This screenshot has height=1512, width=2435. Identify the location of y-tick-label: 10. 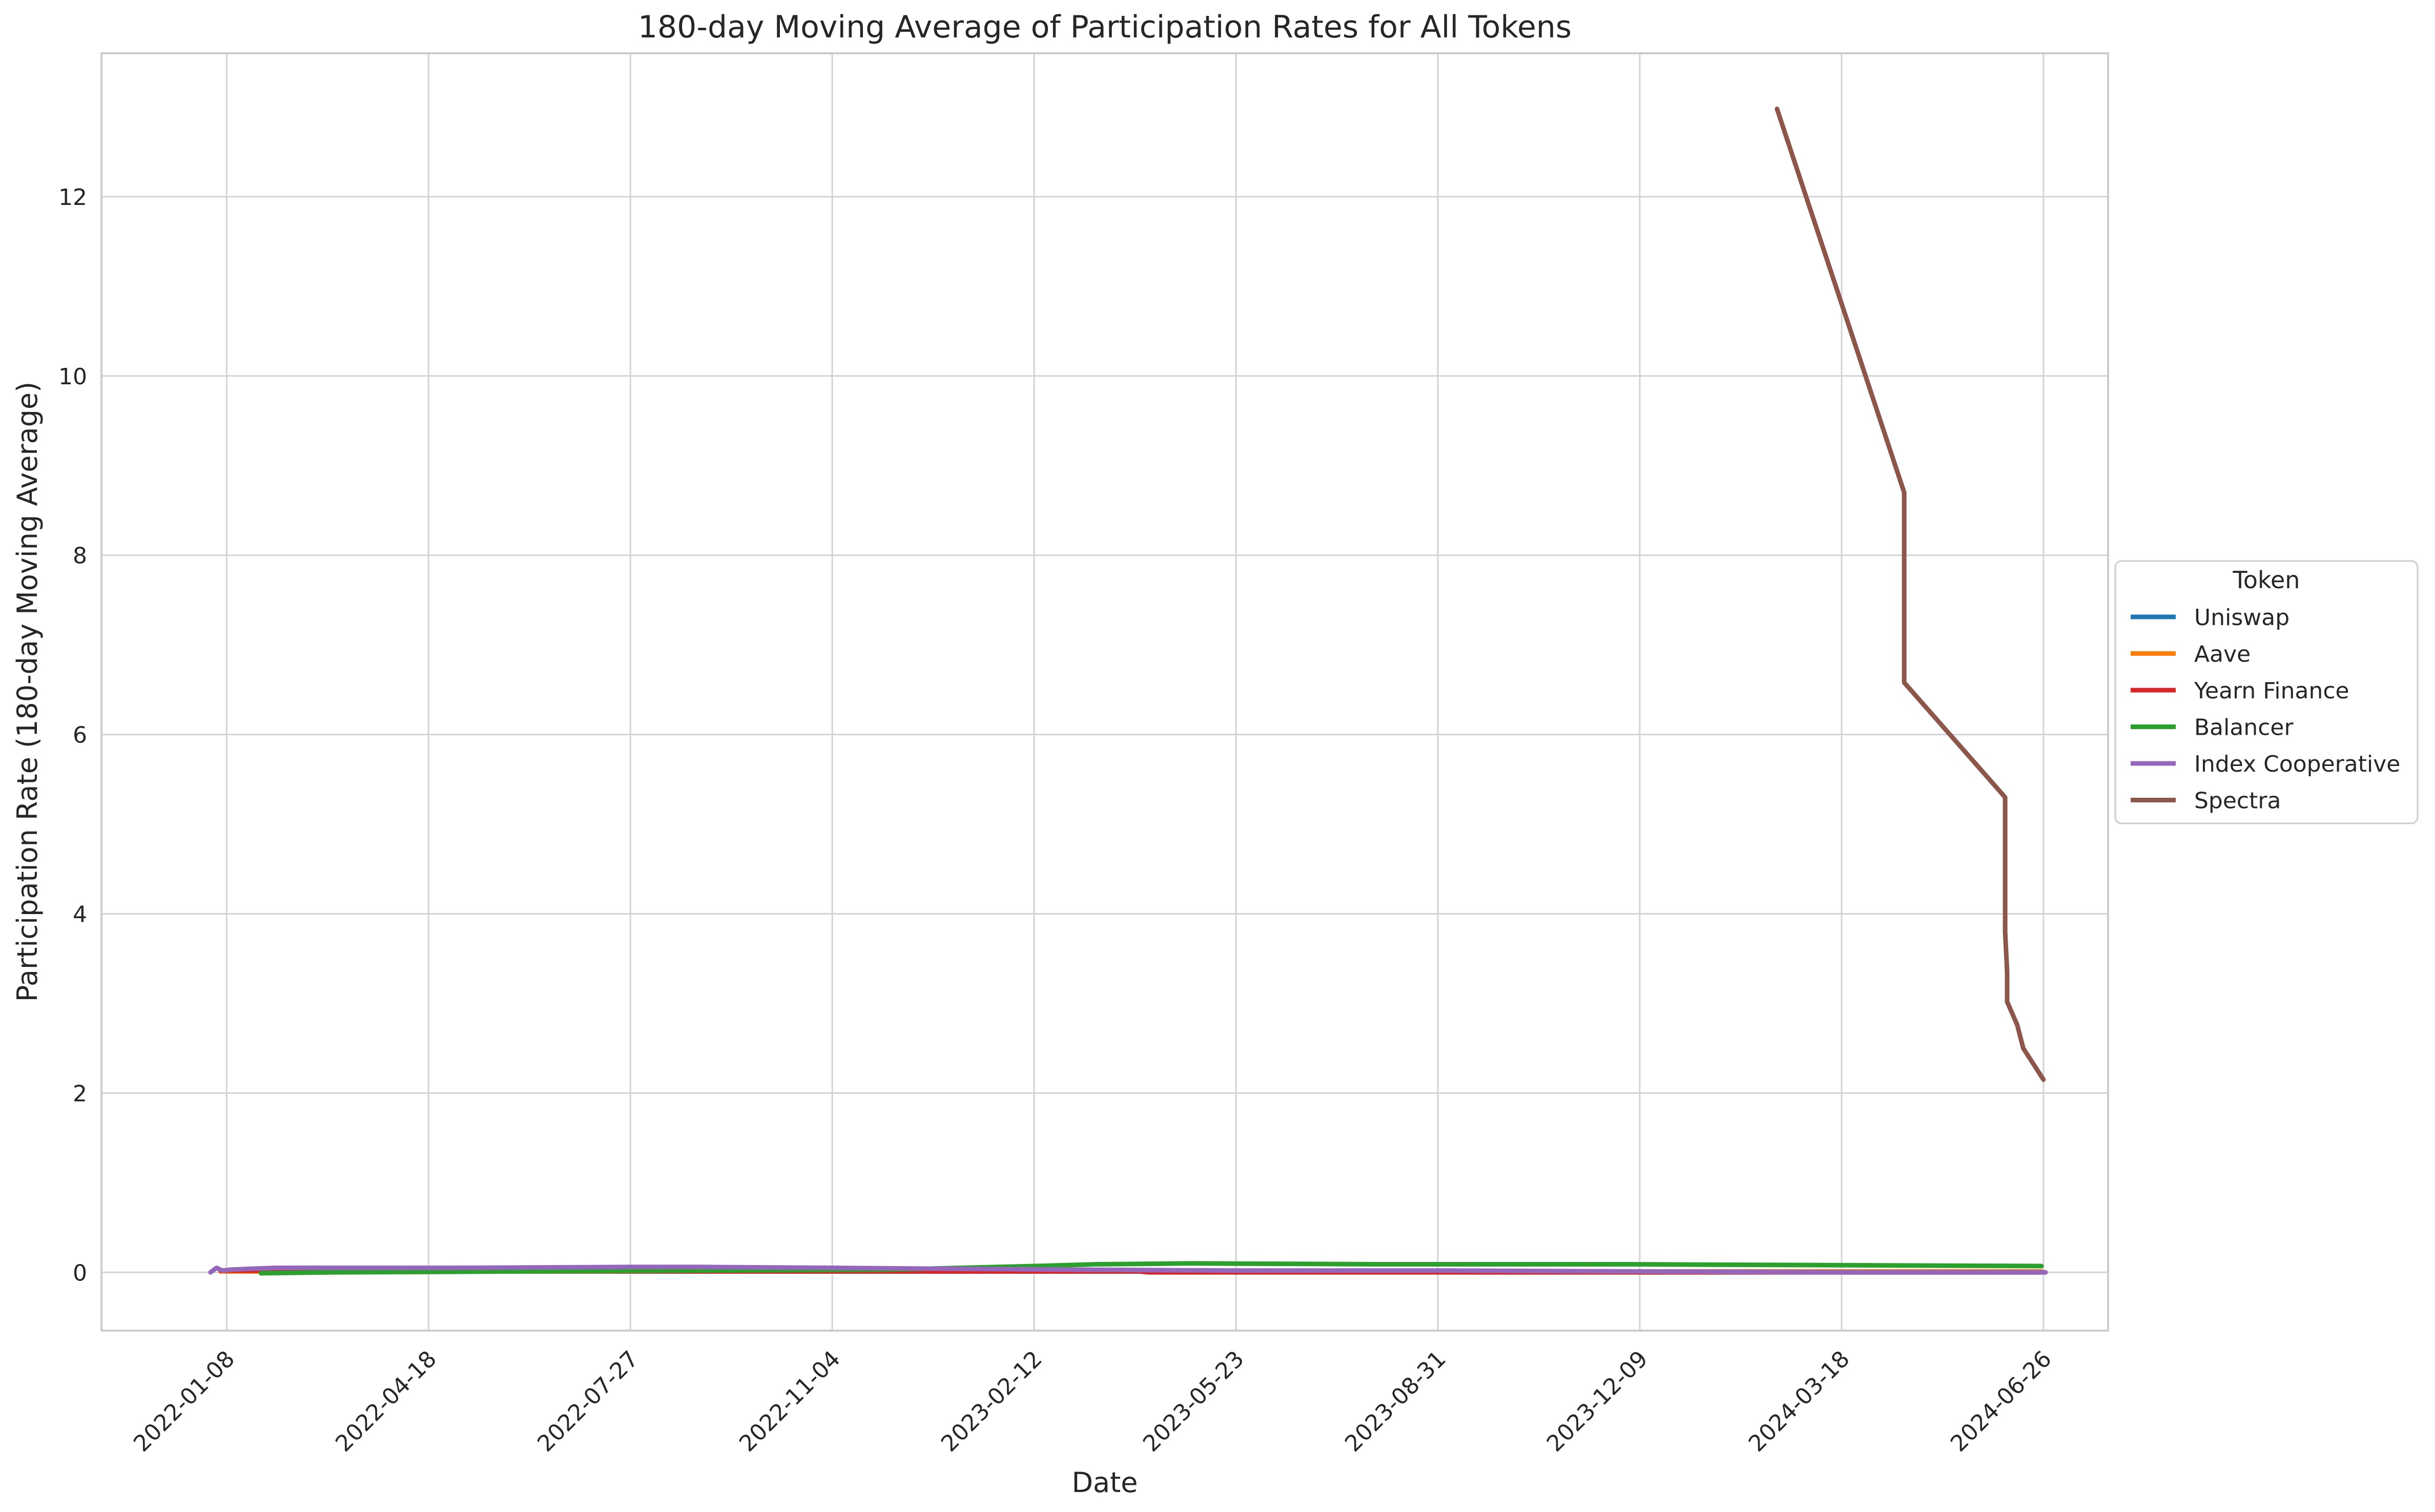
(73, 377).